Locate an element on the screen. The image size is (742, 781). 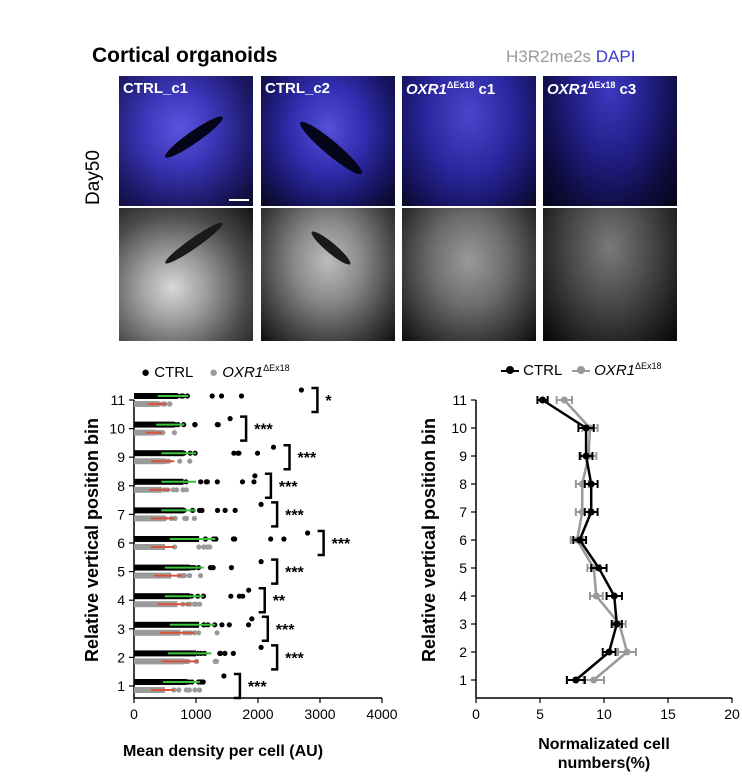
right-y-tick-label: 4 is located at coordinates (463, 596).